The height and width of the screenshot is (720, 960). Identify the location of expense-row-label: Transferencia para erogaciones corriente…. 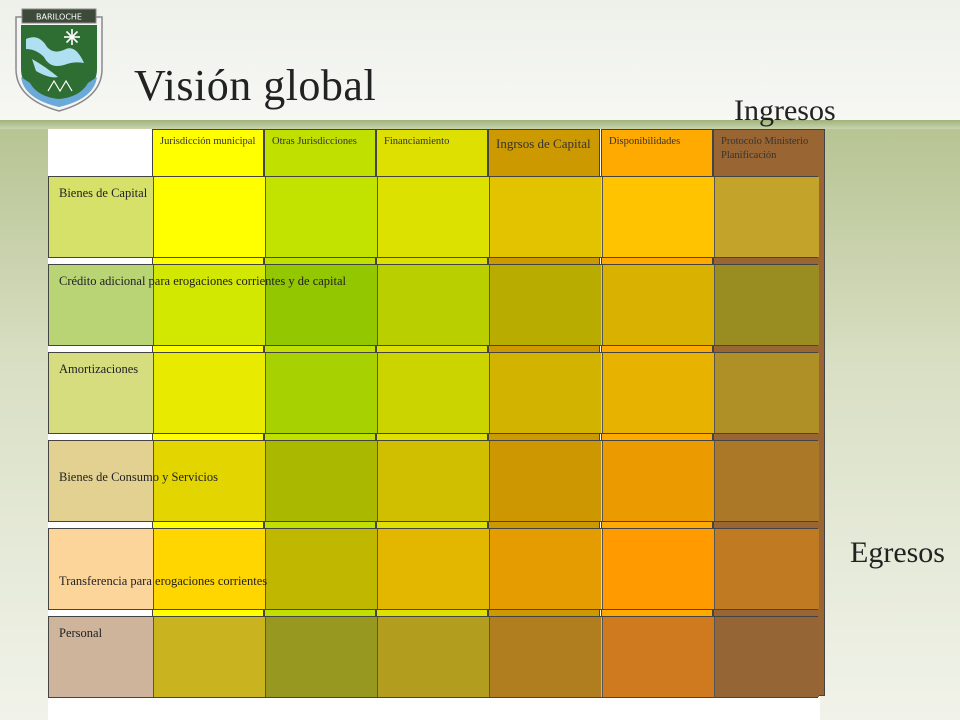
(163, 581).